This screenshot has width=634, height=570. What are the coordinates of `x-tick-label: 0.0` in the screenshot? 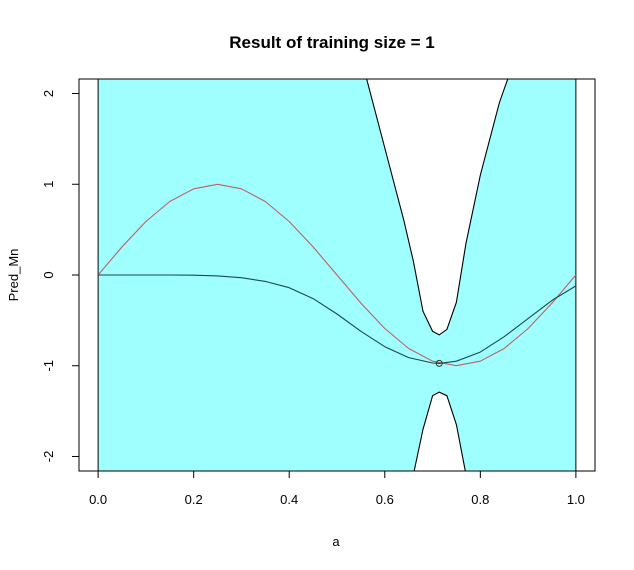 It's located at (98, 499).